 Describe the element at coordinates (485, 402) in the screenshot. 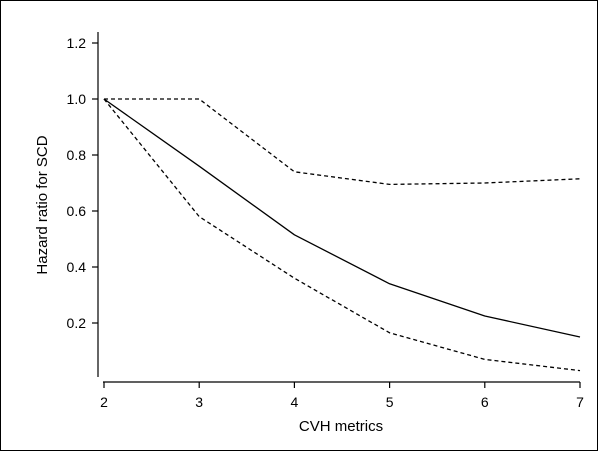

I see `x-tick-label: 6` at that location.